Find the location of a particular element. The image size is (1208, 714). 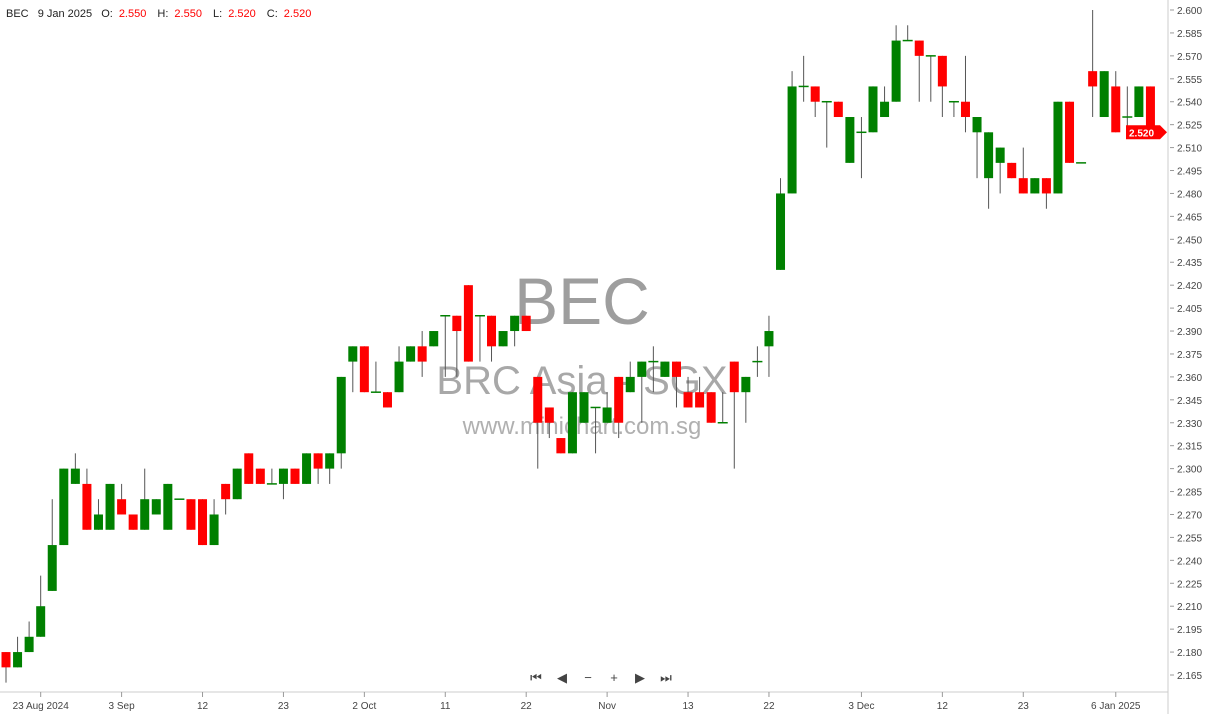

prev-icon: ◀ is located at coordinates (562, 677).